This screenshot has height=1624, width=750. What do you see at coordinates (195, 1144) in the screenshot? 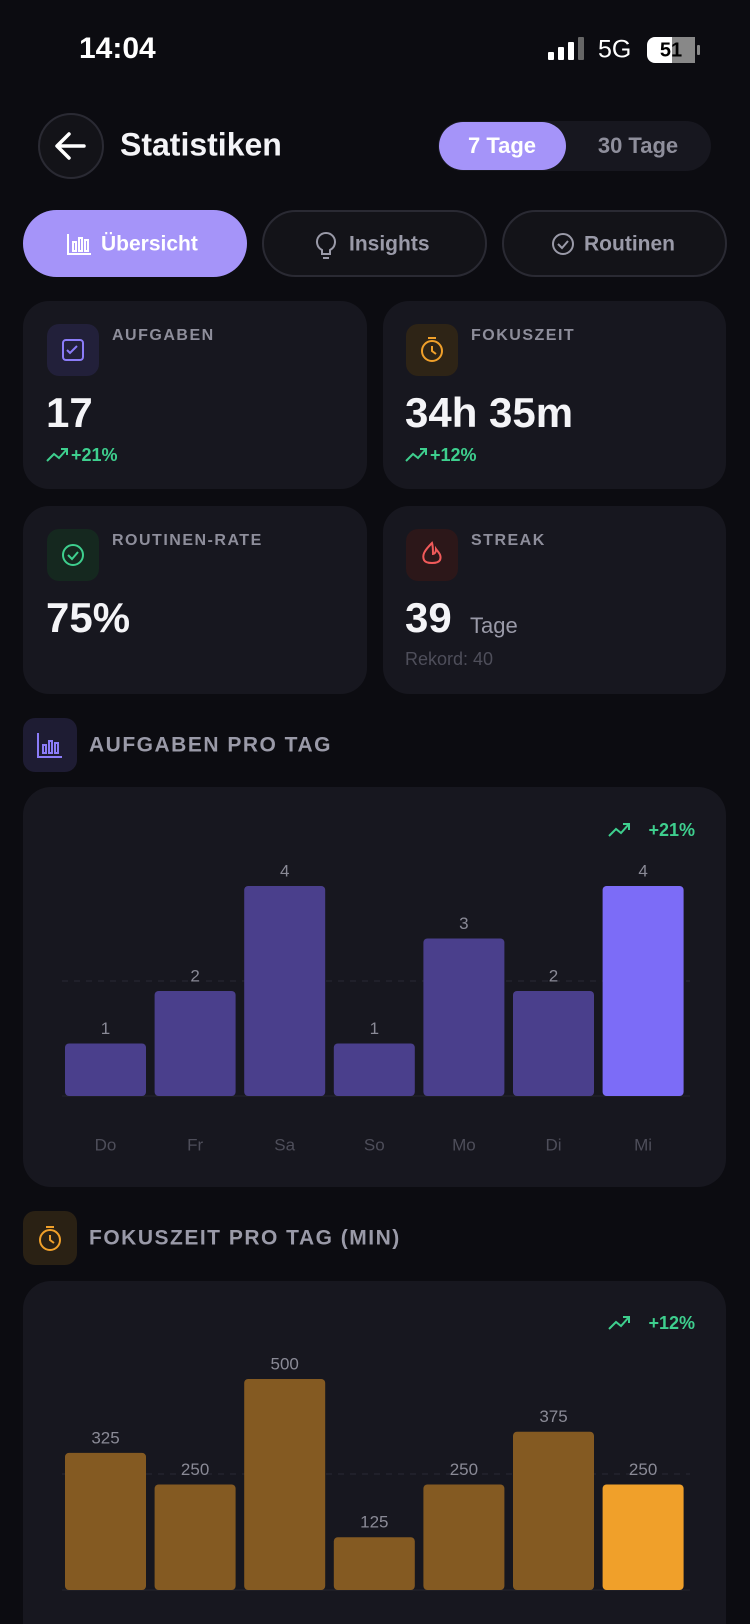
I see `x-tick-label: Fr` at bounding box center [195, 1144].